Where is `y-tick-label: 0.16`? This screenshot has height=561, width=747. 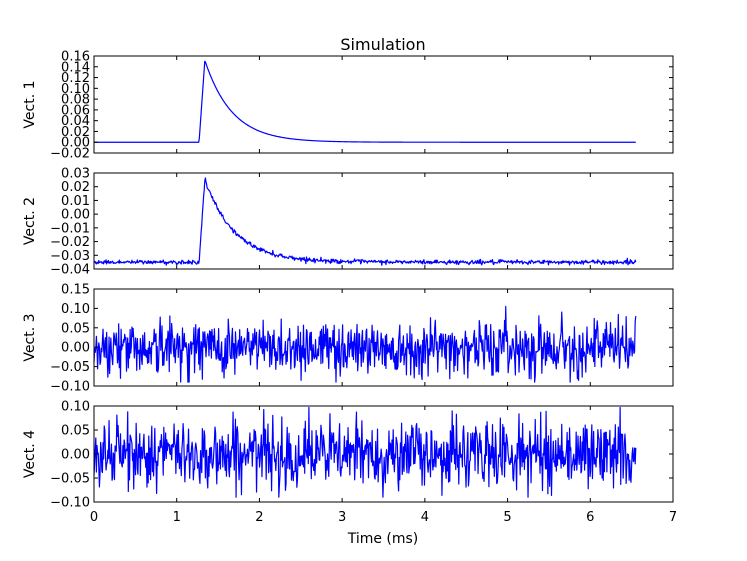 y-tick-label: 0.16 is located at coordinates (75, 57).